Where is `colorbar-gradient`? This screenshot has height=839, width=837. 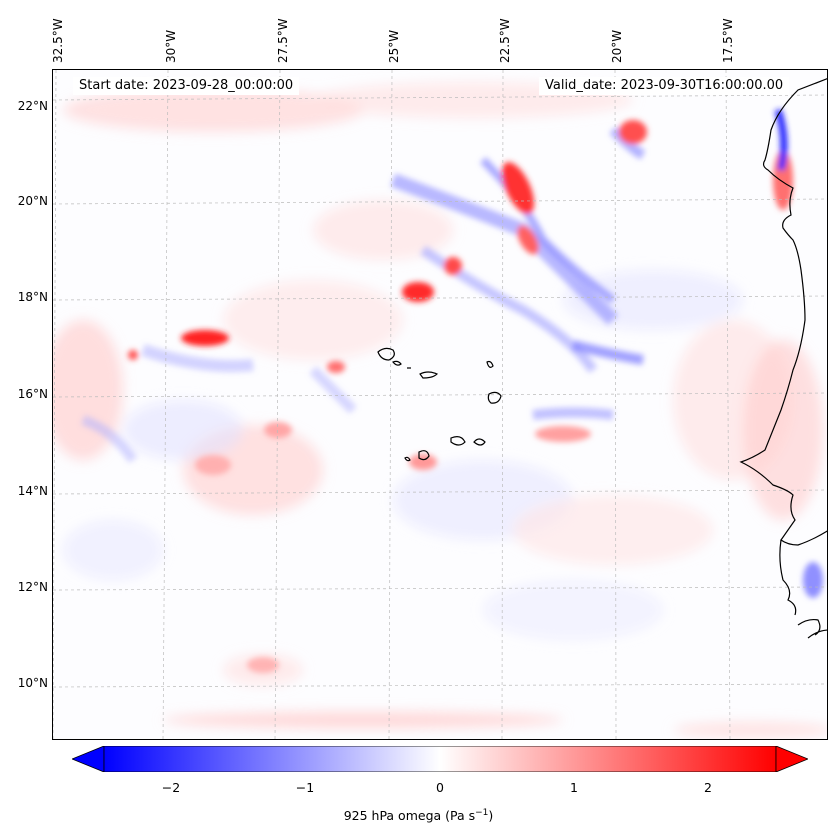
colorbar-gradient is located at coordinates (440, 759).